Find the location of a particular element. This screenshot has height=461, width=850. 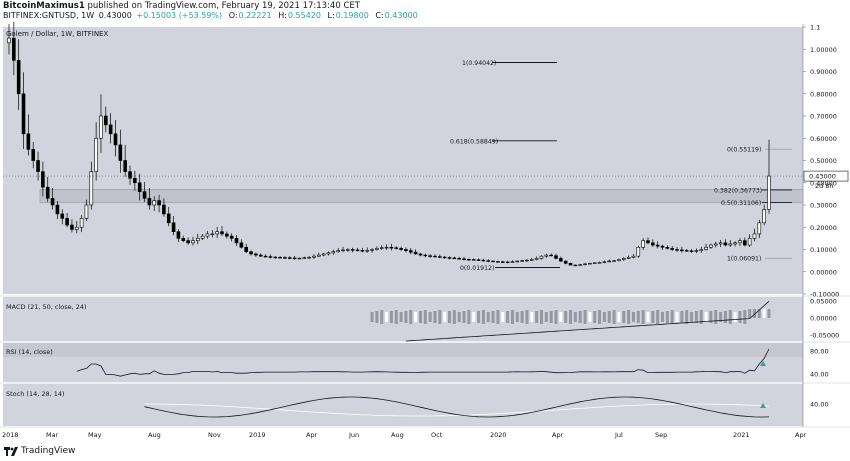

macd-line is located at coordinates (587, 321).